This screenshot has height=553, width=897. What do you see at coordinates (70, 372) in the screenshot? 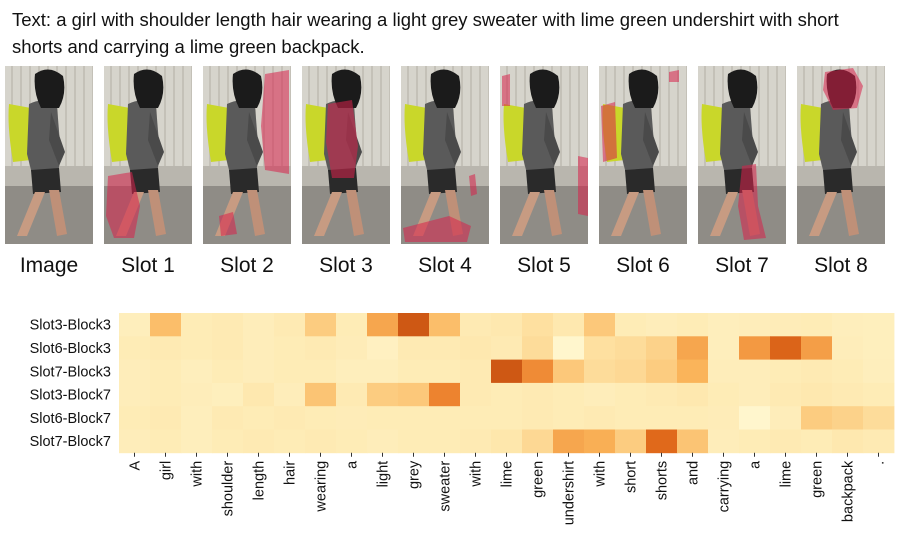
I see `row-label: Slot7-Block3` at bounding box center [70, 372].